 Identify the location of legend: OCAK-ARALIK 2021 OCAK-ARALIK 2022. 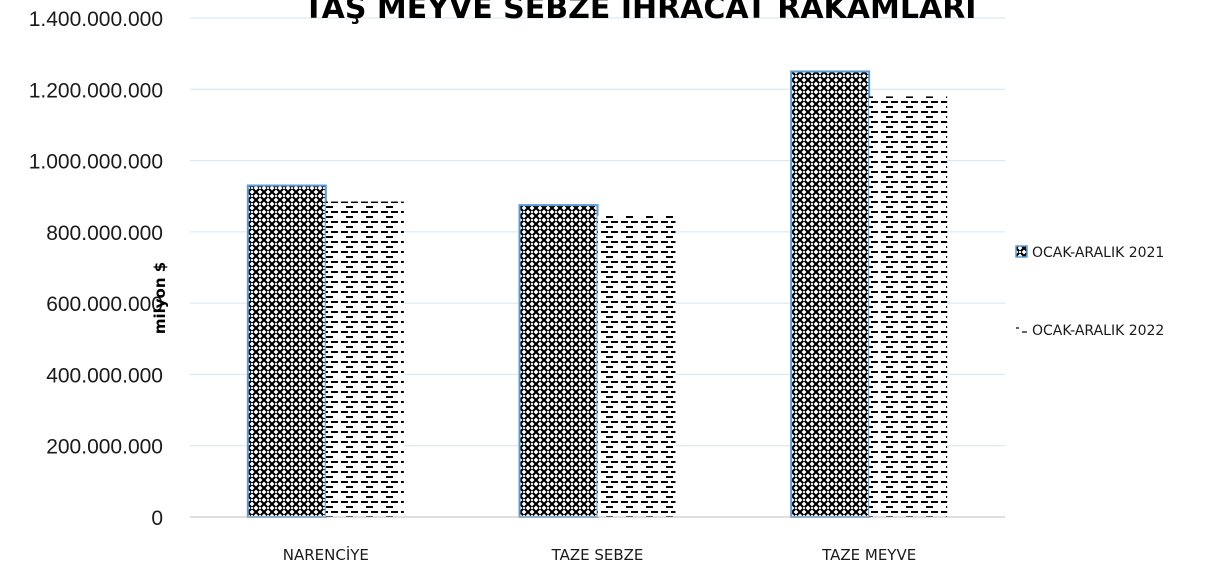
(1089, 292).